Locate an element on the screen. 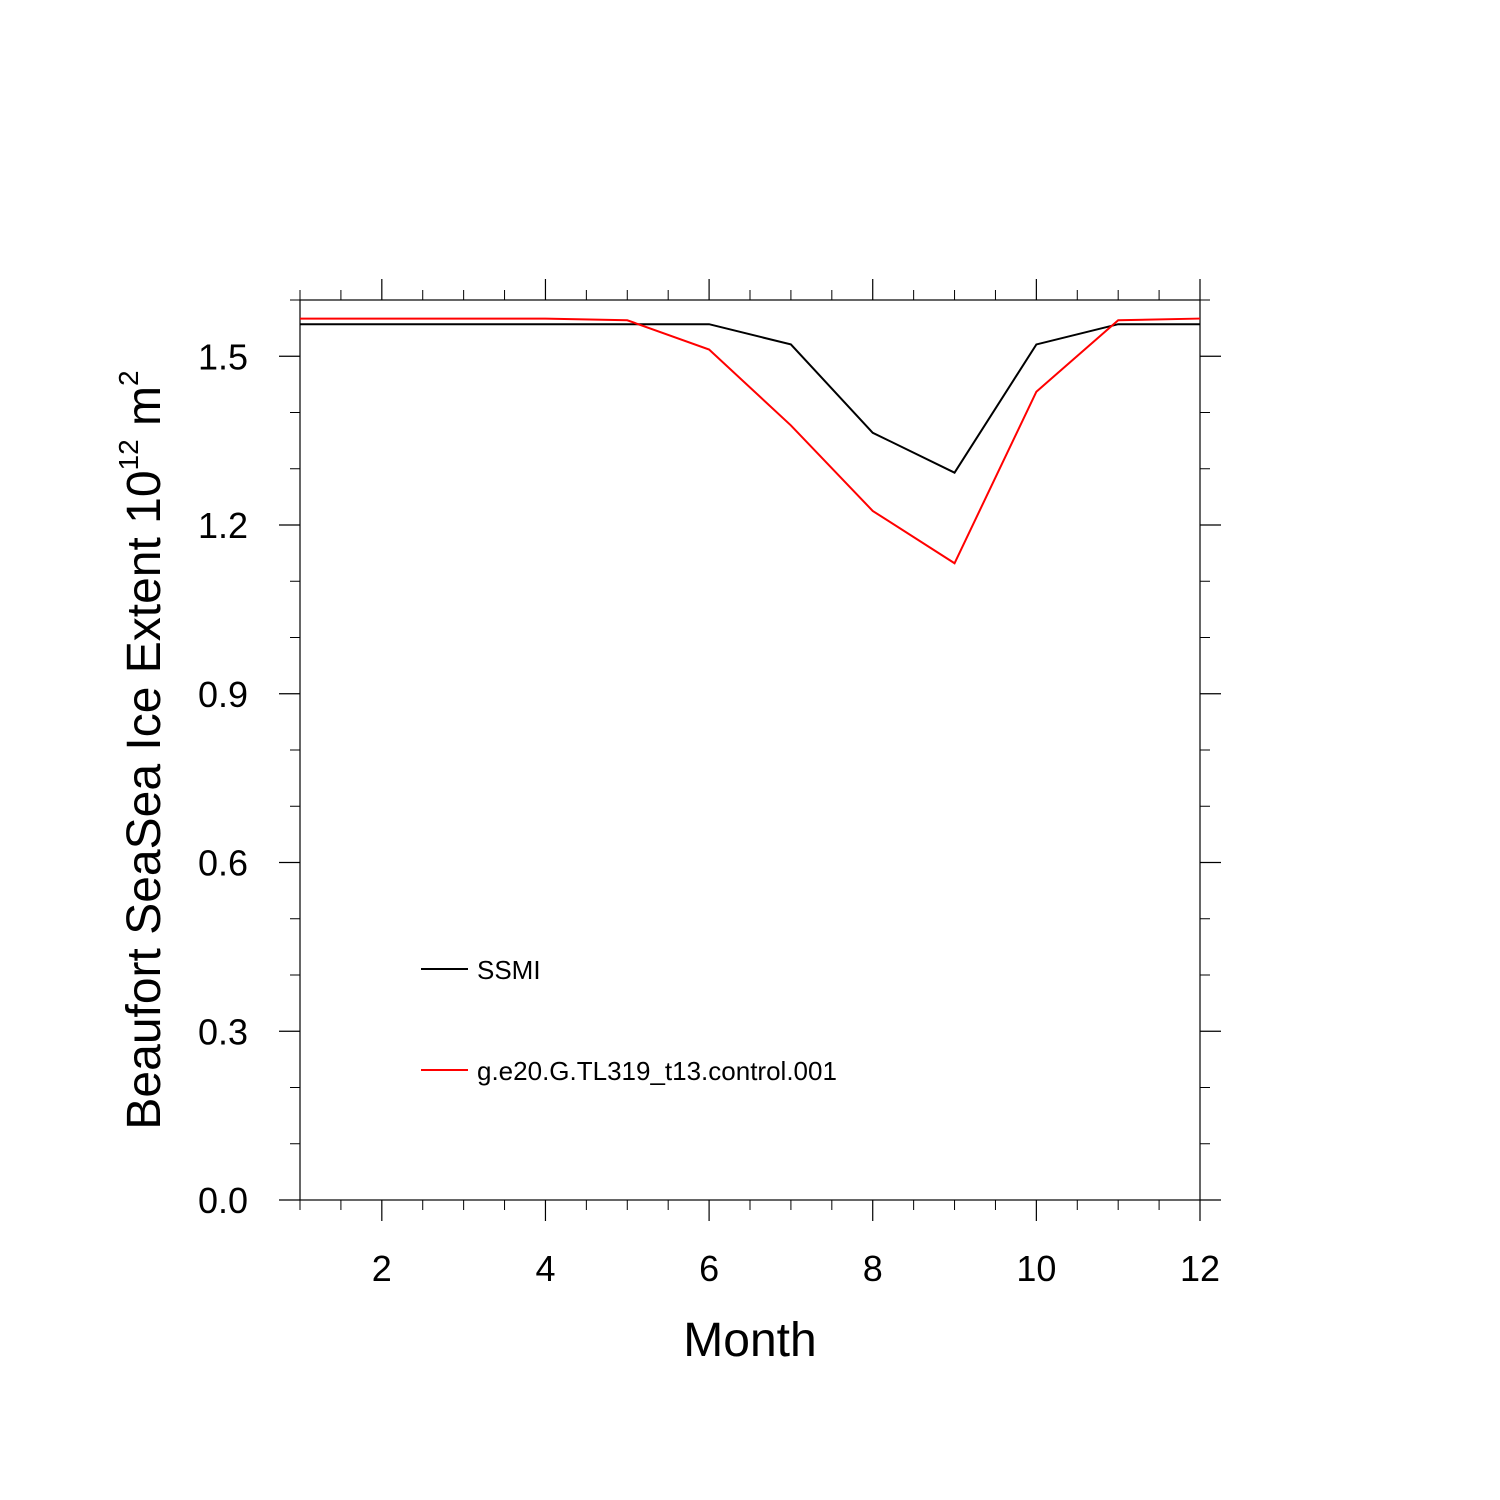  x-tick-label: 12 is located at coordinates (1200, 1268).